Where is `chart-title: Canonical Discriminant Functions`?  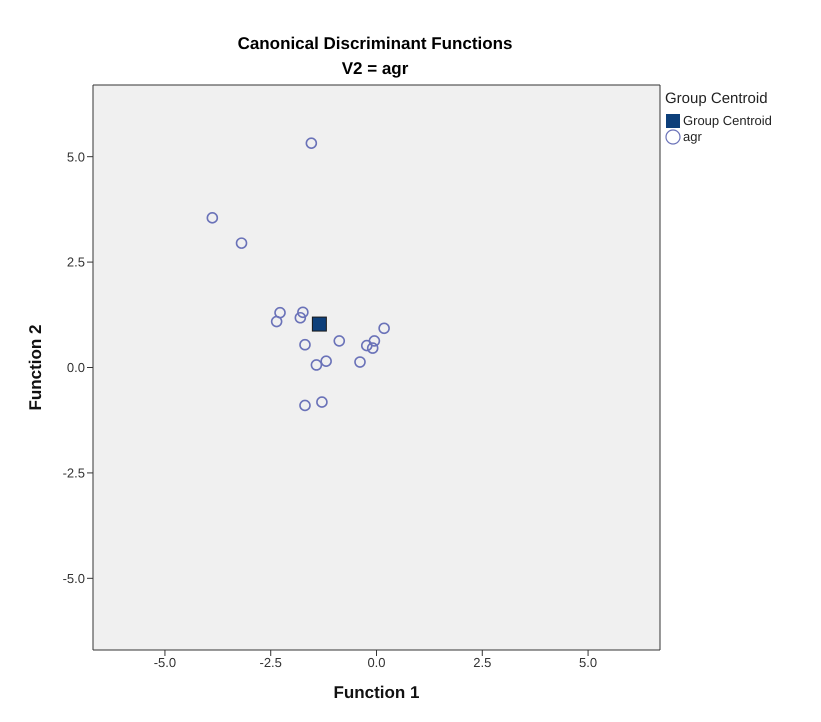
chart-title: Canonical Discriminant Functions is located at coordinates (375, 44).